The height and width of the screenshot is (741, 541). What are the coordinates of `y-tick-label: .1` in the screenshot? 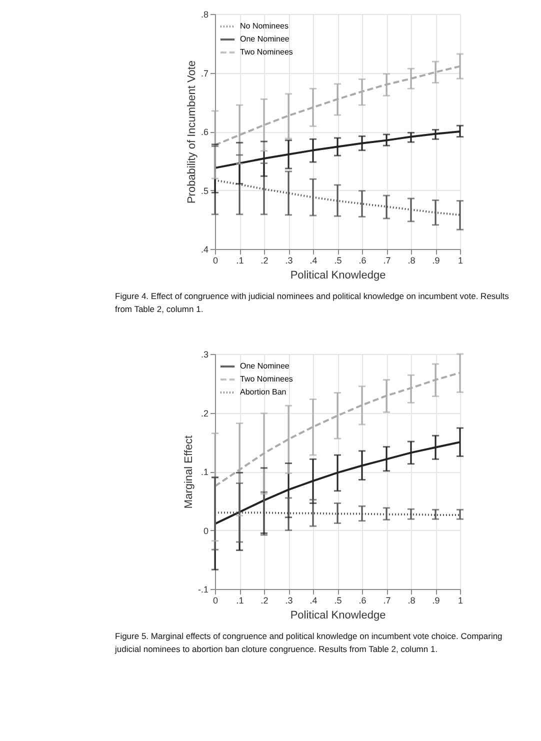 It's located at (204, 472).